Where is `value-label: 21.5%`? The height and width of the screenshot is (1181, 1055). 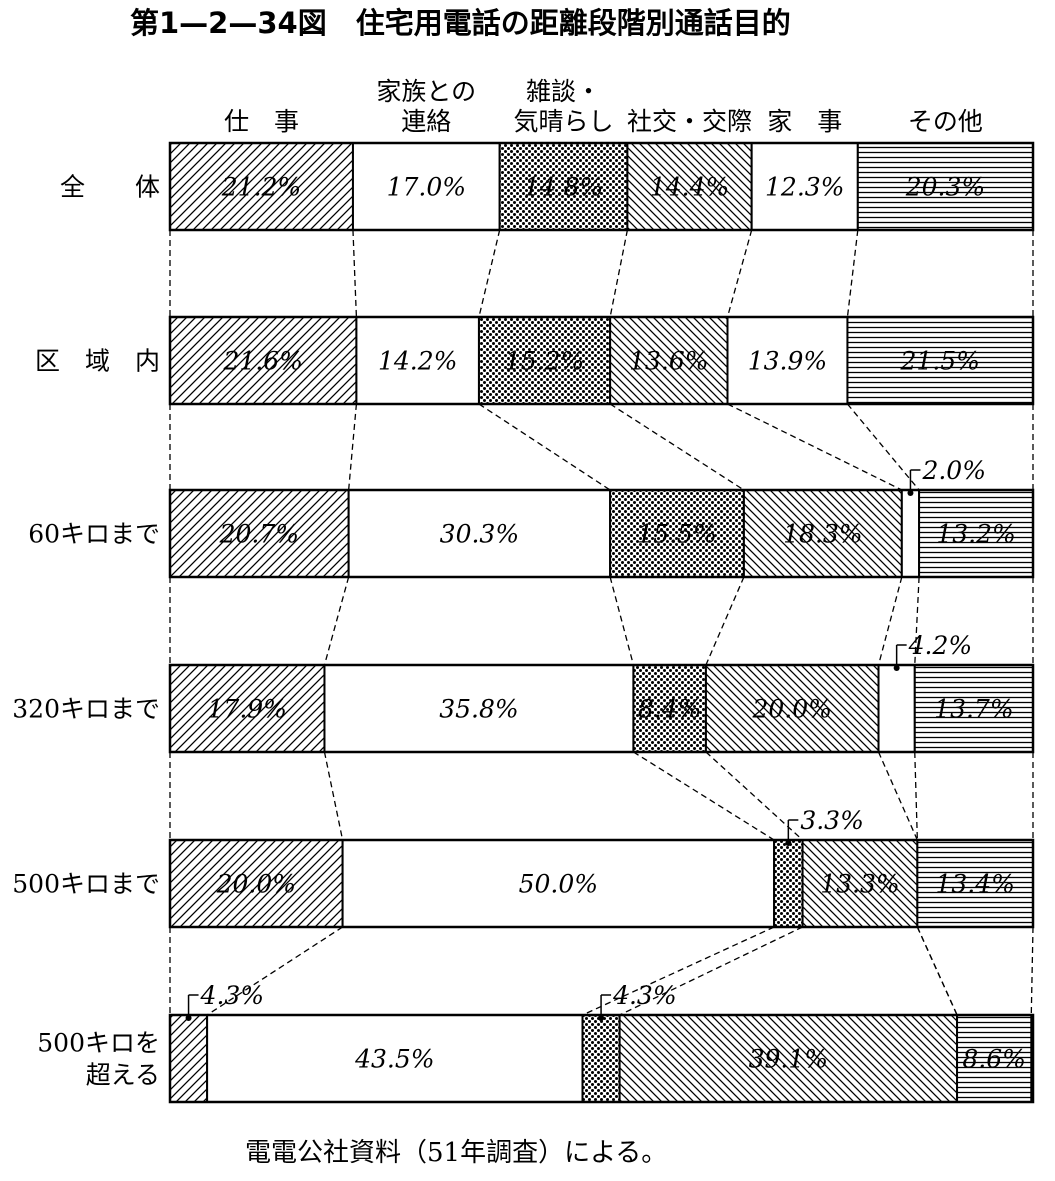 value-label: 21.5% is located at coordinates (940, 361).